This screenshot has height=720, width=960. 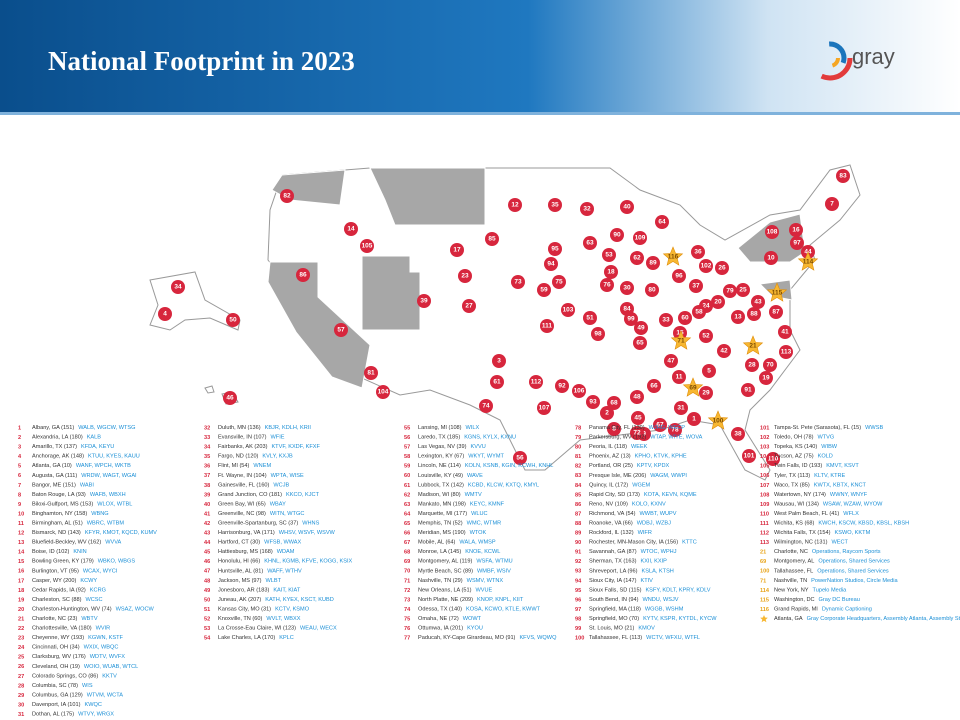 What do you see at coordinates (53, 715) in the screenshot?
I see `legend-market: Dothan, AL (175)` at bounding box center [53, 715].